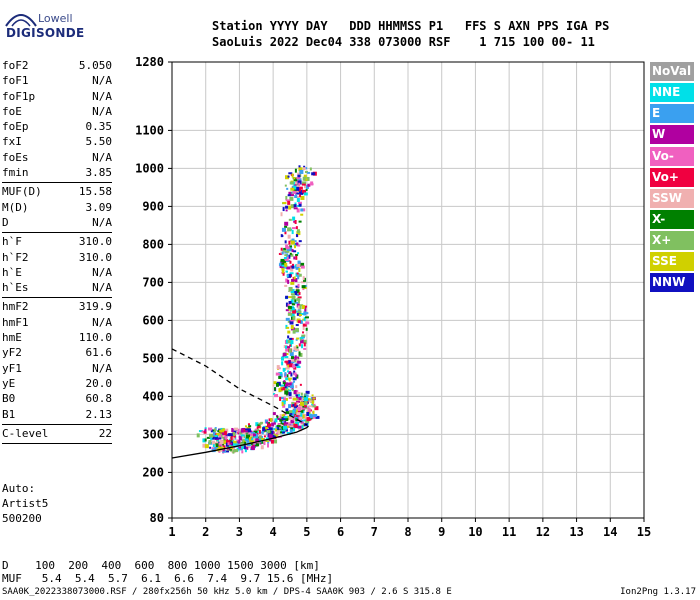  Describe the element at coordinates (99, 142) in the screenshot. I see `param-value: 5.50` at that location.